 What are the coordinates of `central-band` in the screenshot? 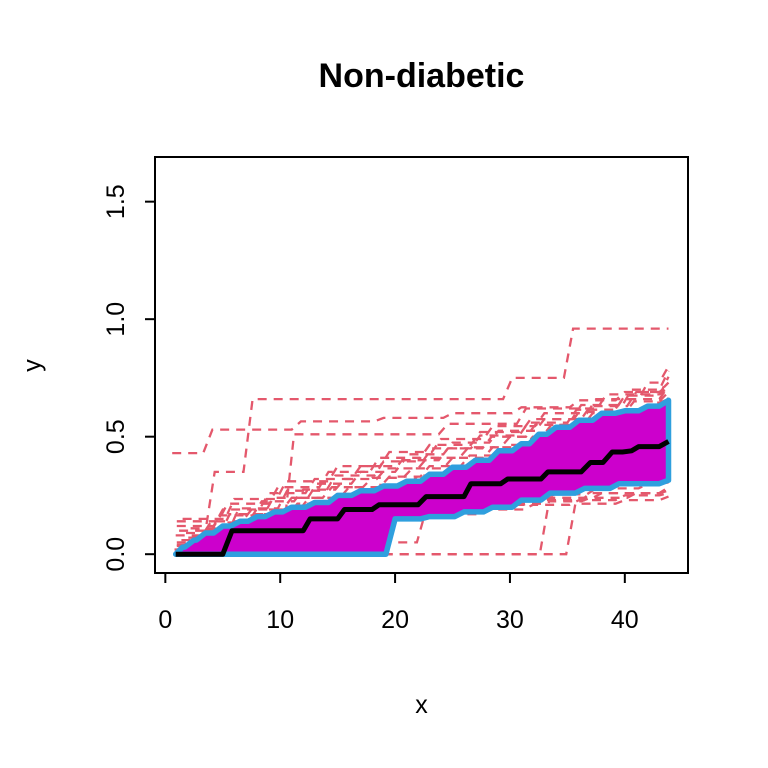 It's located at (422, 477).